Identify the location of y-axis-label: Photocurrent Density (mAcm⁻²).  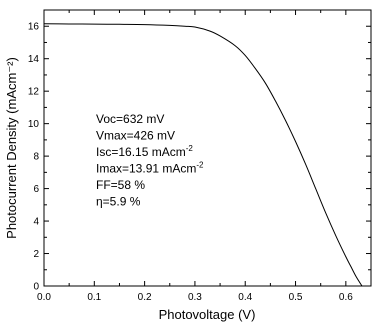
(11, 148).